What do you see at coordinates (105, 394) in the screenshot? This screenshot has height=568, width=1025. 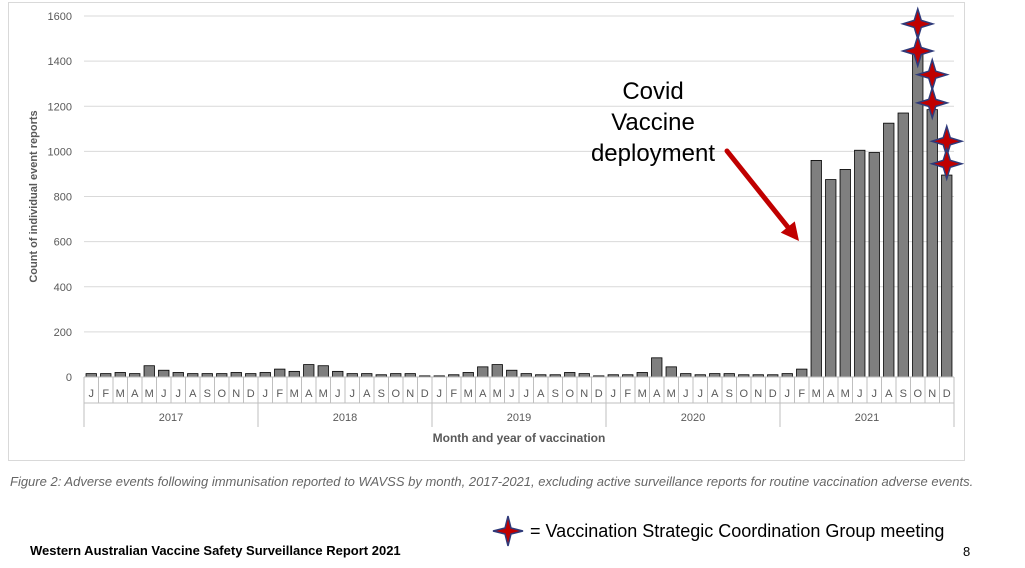 I see `month-label-1: F` at bounding box center [105, 394].